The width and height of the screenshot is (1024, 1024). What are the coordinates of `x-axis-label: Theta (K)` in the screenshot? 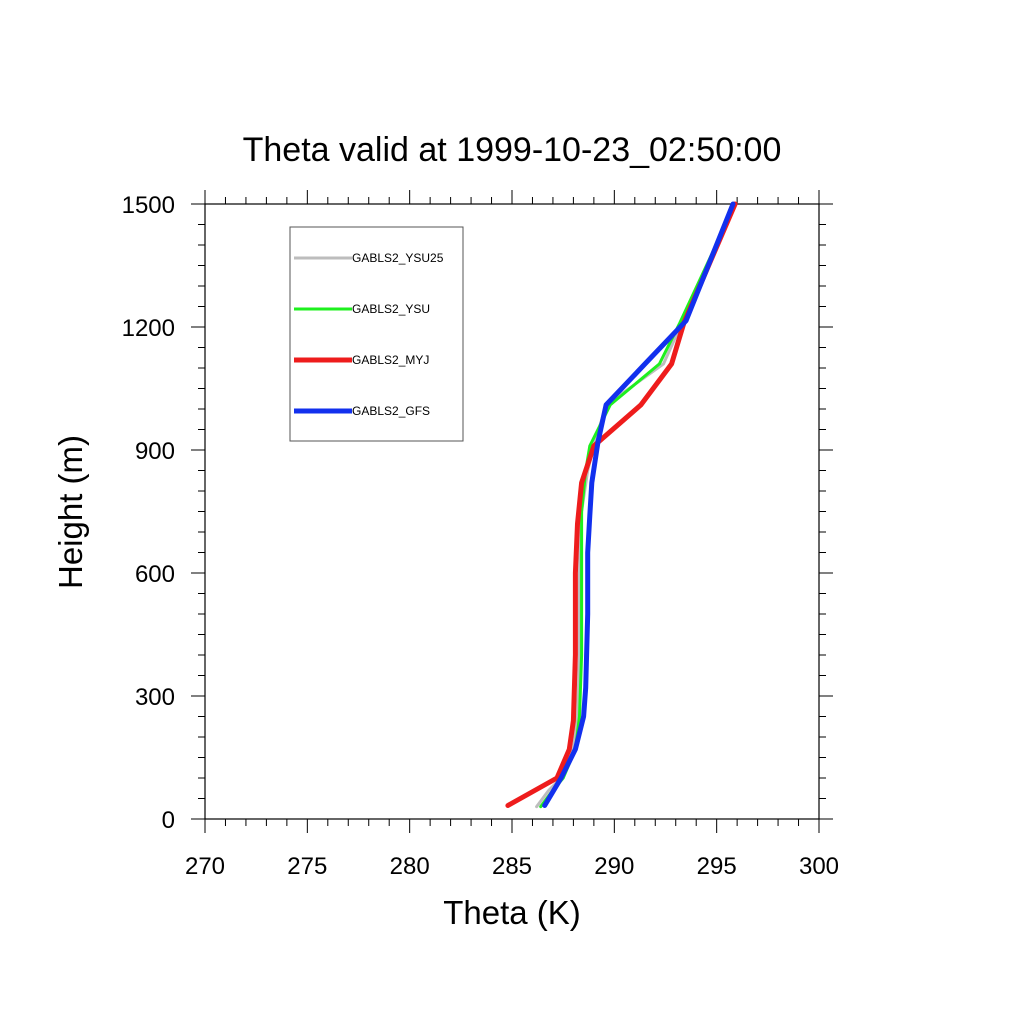 It's located at (512, 912).